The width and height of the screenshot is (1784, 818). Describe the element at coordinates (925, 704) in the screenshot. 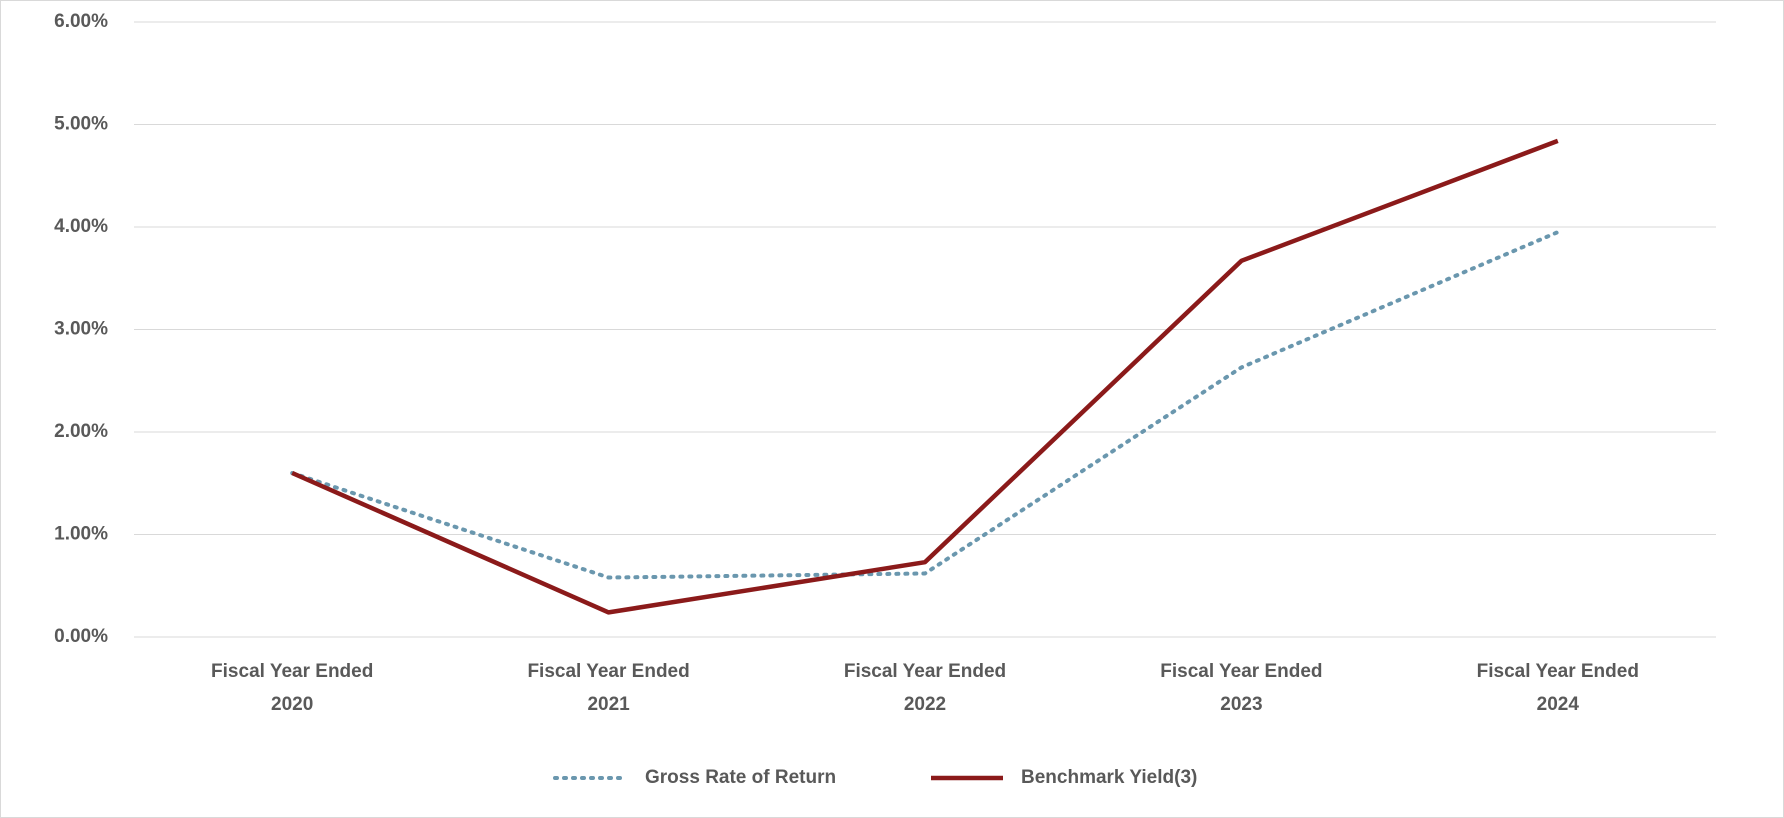

I see `x-tick-label-line: 2022` at that location.